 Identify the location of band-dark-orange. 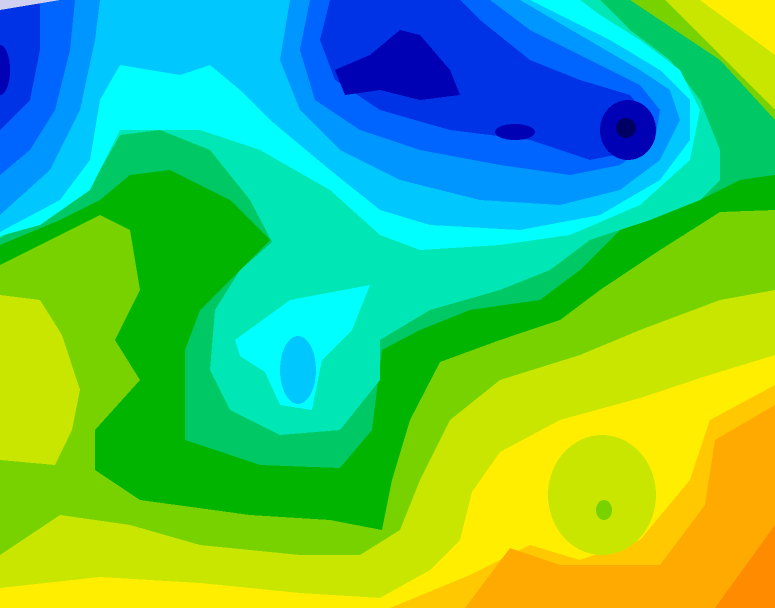
(745, 566).